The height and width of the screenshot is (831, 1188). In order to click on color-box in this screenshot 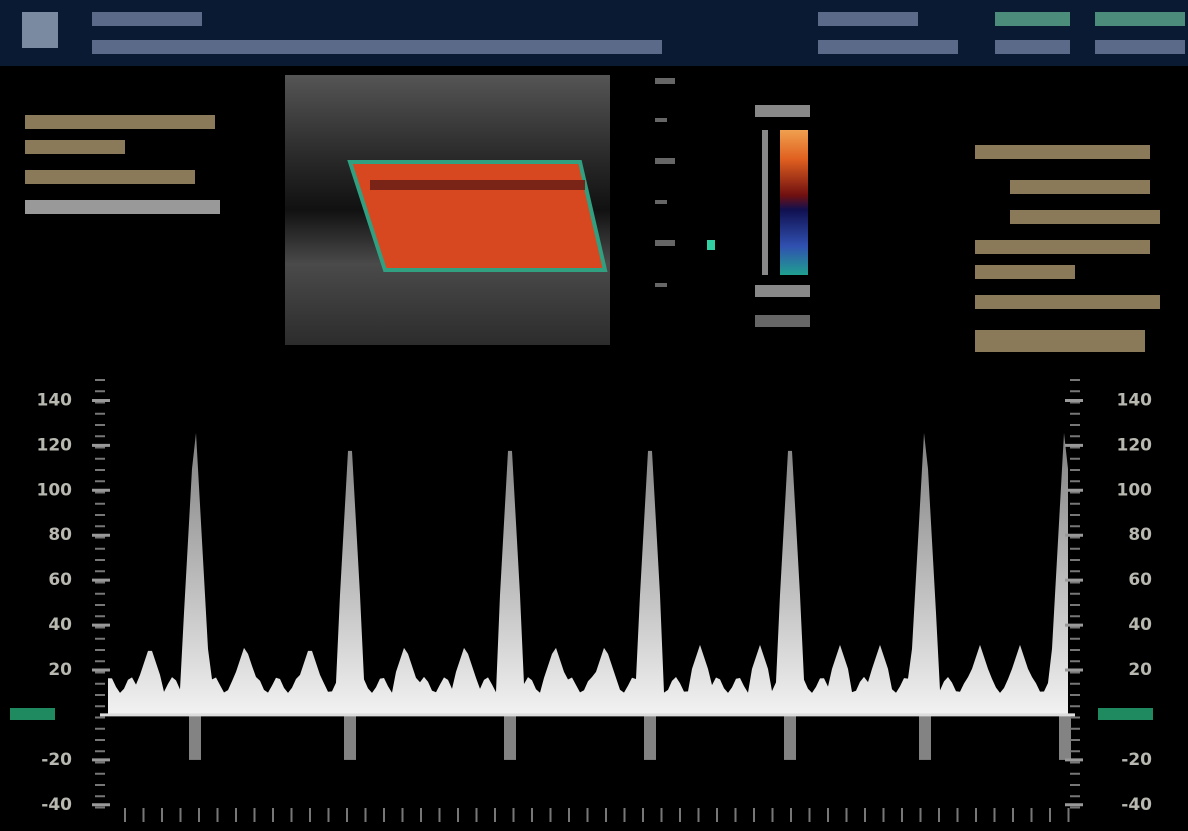, I will do `click(477, 216)`.